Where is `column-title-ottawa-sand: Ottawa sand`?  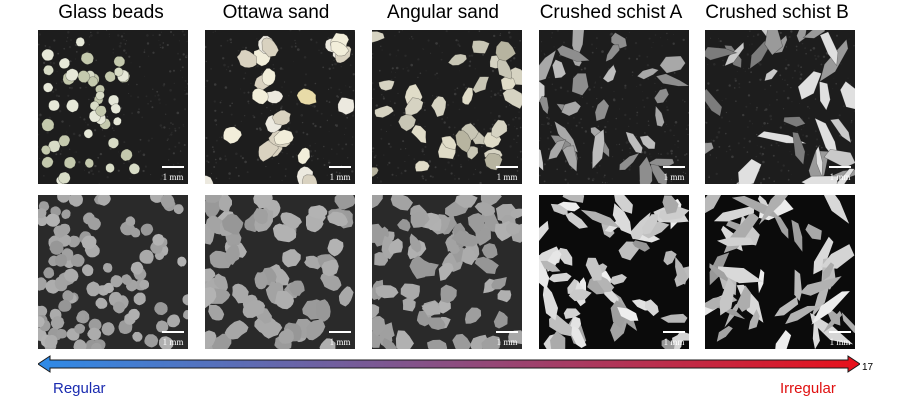 column-title-ottawa-sand: Ottawa sand is located at coordinates (276, 12).